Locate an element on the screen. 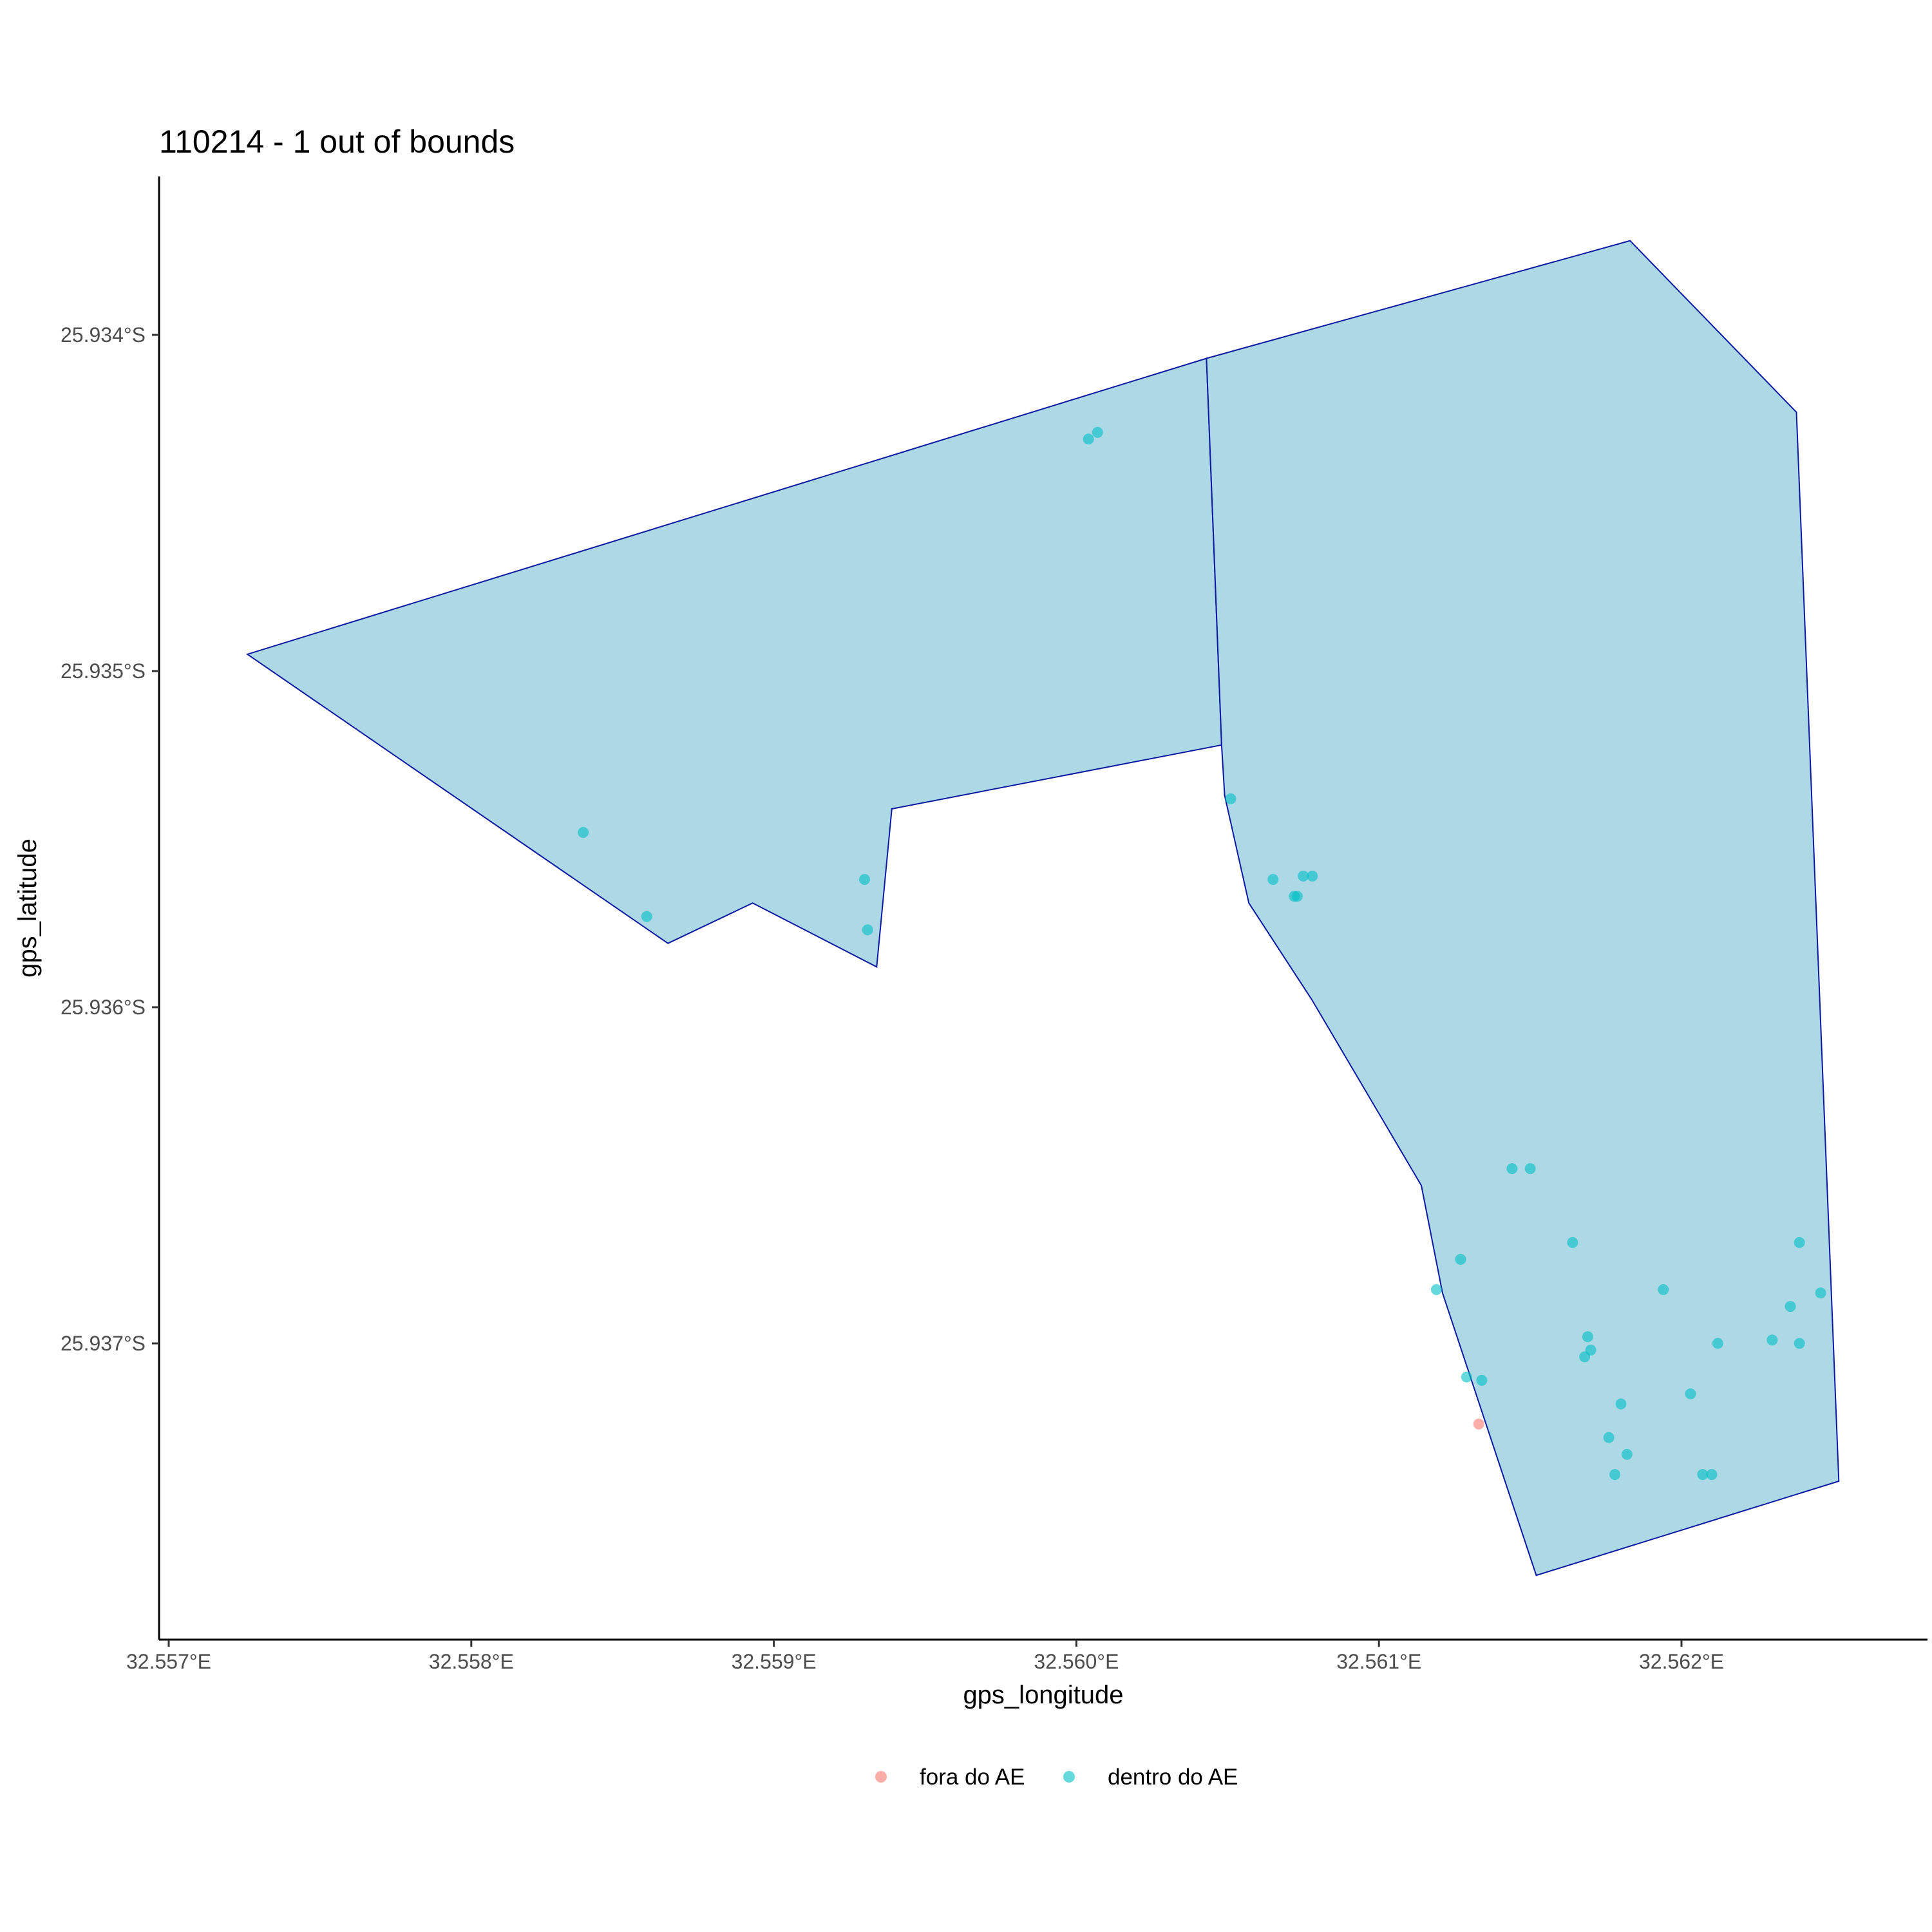  y-axis-title: gps_latitude is located at coordinates (28, 908).